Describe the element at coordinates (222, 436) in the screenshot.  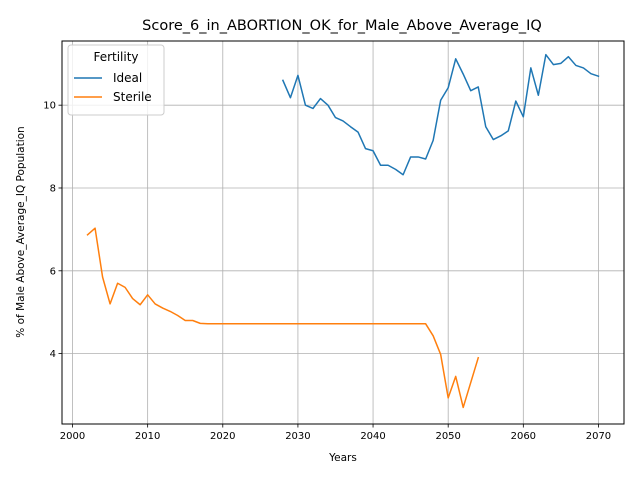
I see `x-tick-label: 2020` at that location.